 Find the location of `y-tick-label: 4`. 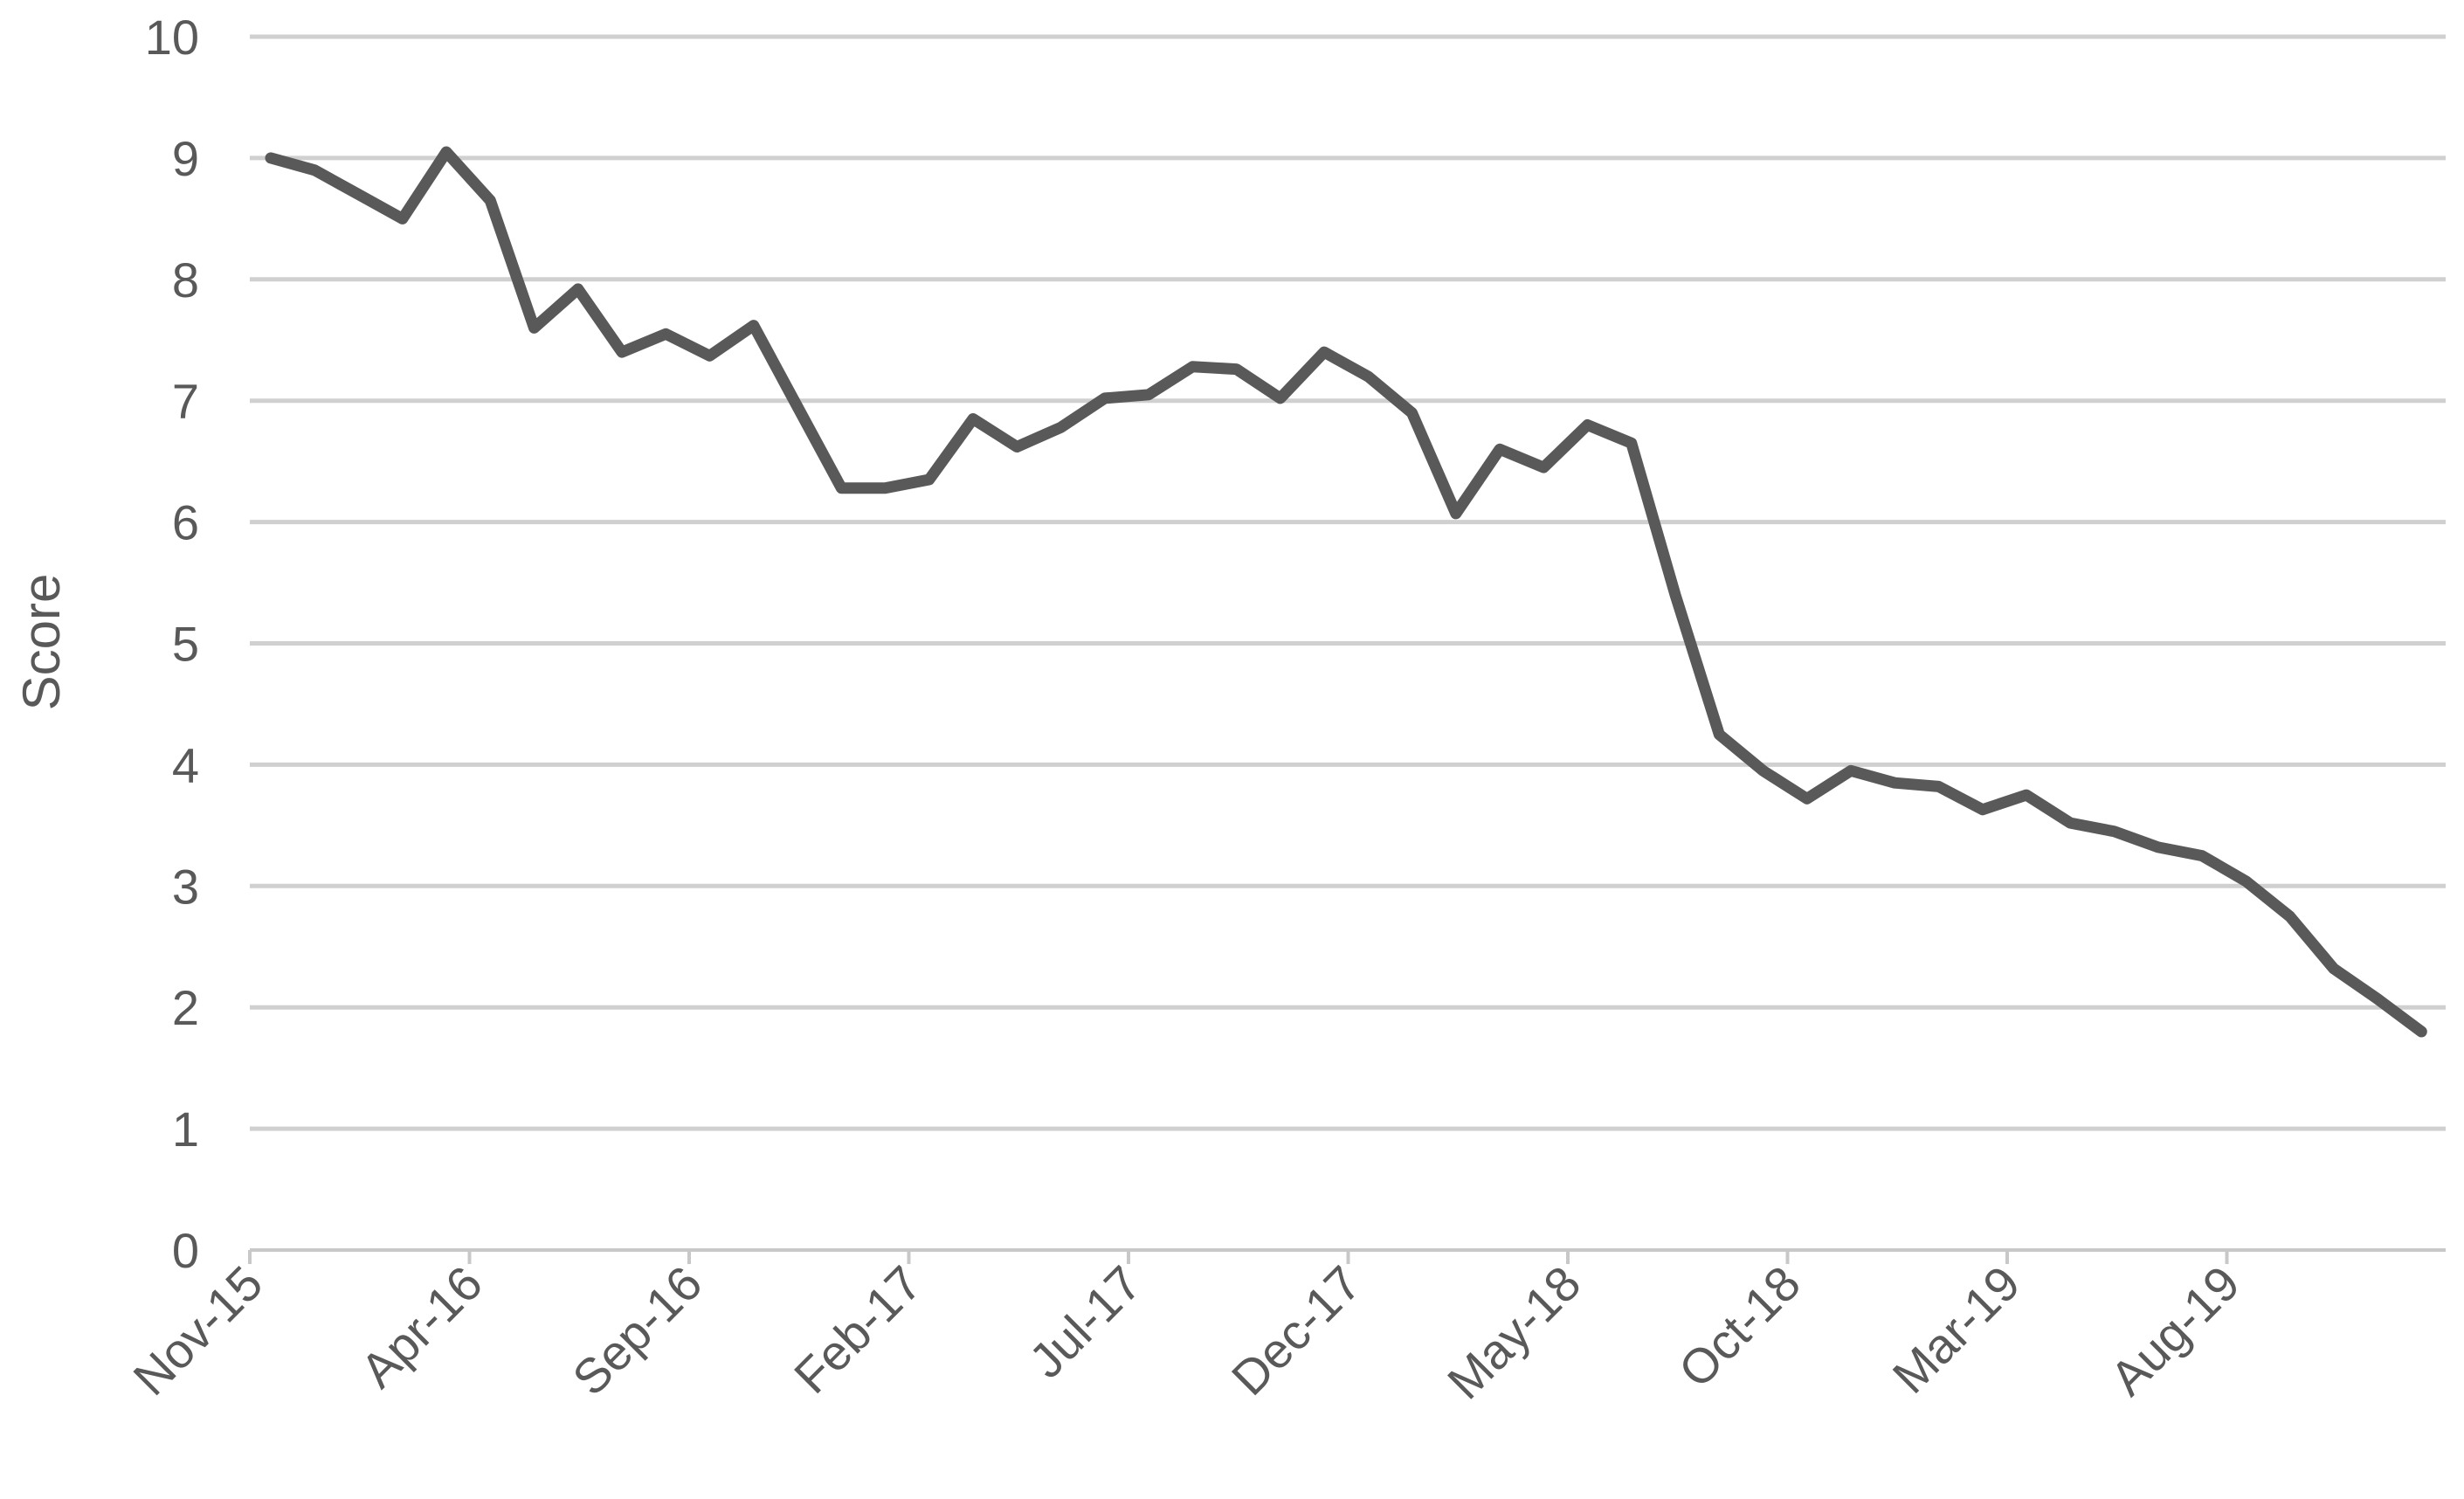

y-tick-label: 4 is located at coordinates (185, 764).